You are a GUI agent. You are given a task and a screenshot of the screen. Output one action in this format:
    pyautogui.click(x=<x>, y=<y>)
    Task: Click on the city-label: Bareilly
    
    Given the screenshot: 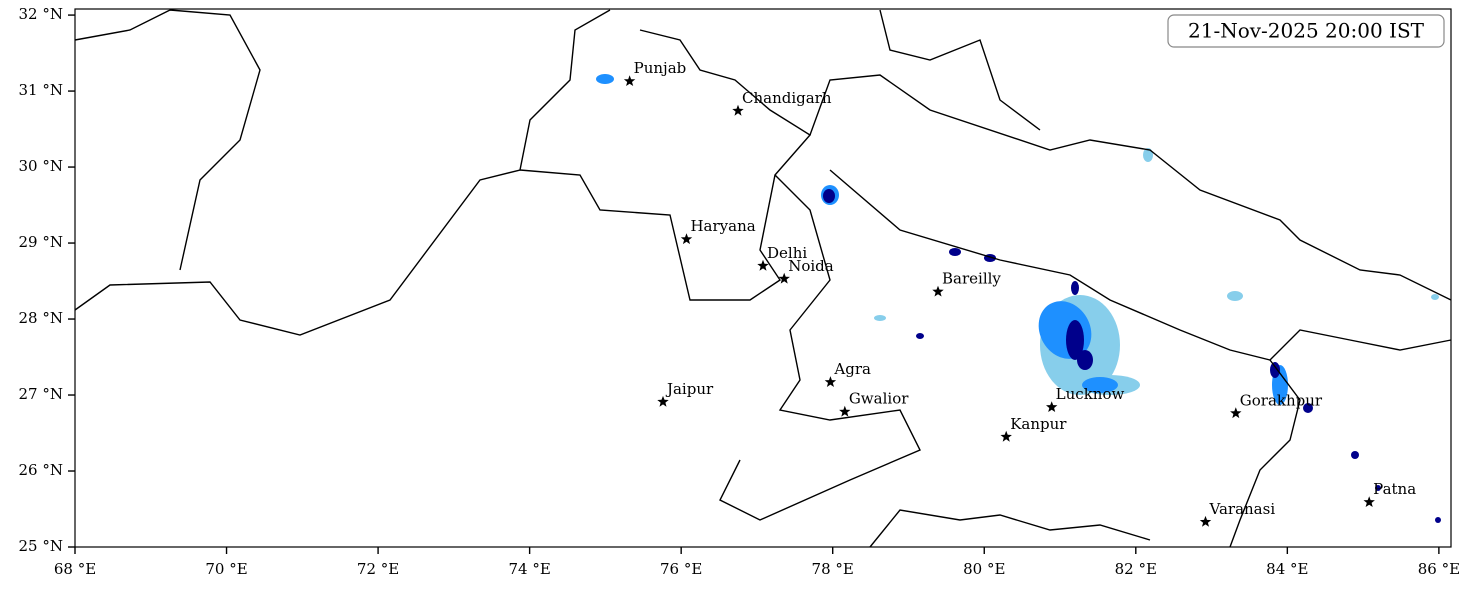 What is the action you would take?
    pyautogui.click(x=971, y=279)
    